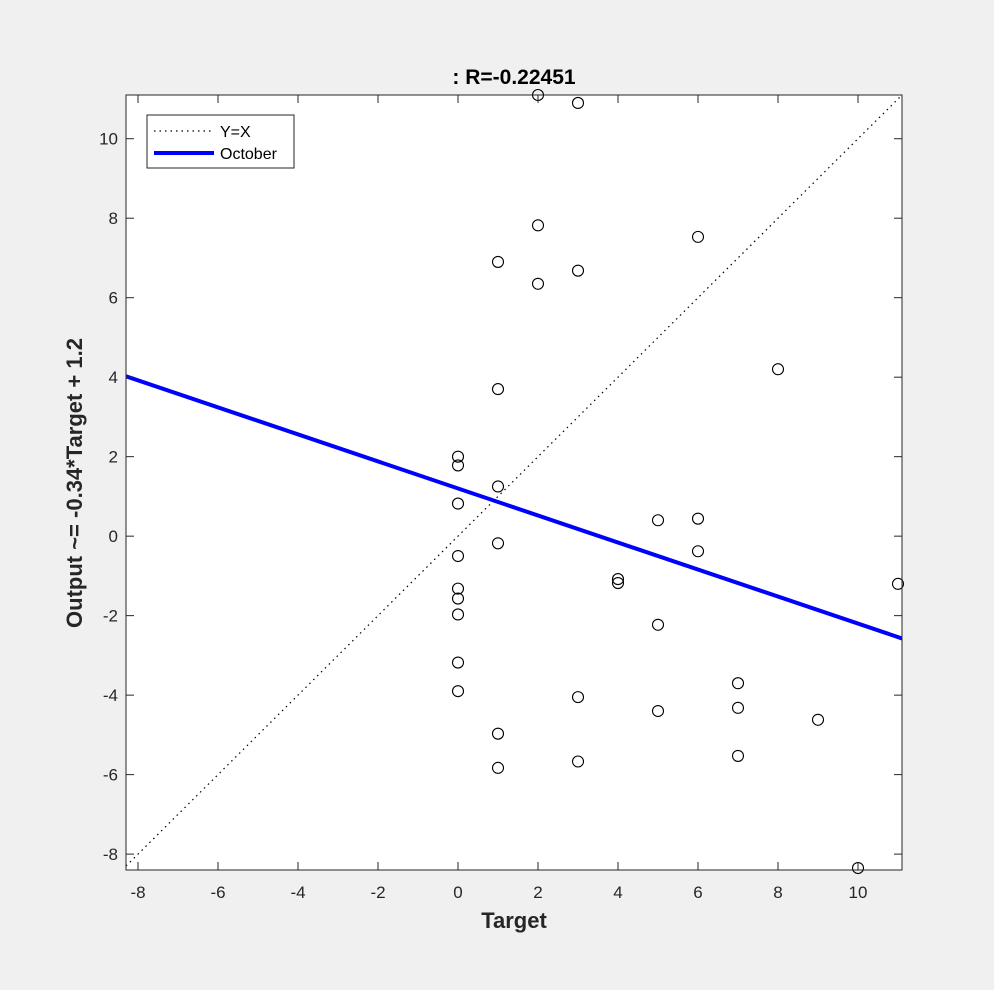 This screenshot has height=990, width=994. What do you see at coordinates (110, 775) in the screenshot?
I see `y-tick-label: -6` at bounding box center [110, 775].